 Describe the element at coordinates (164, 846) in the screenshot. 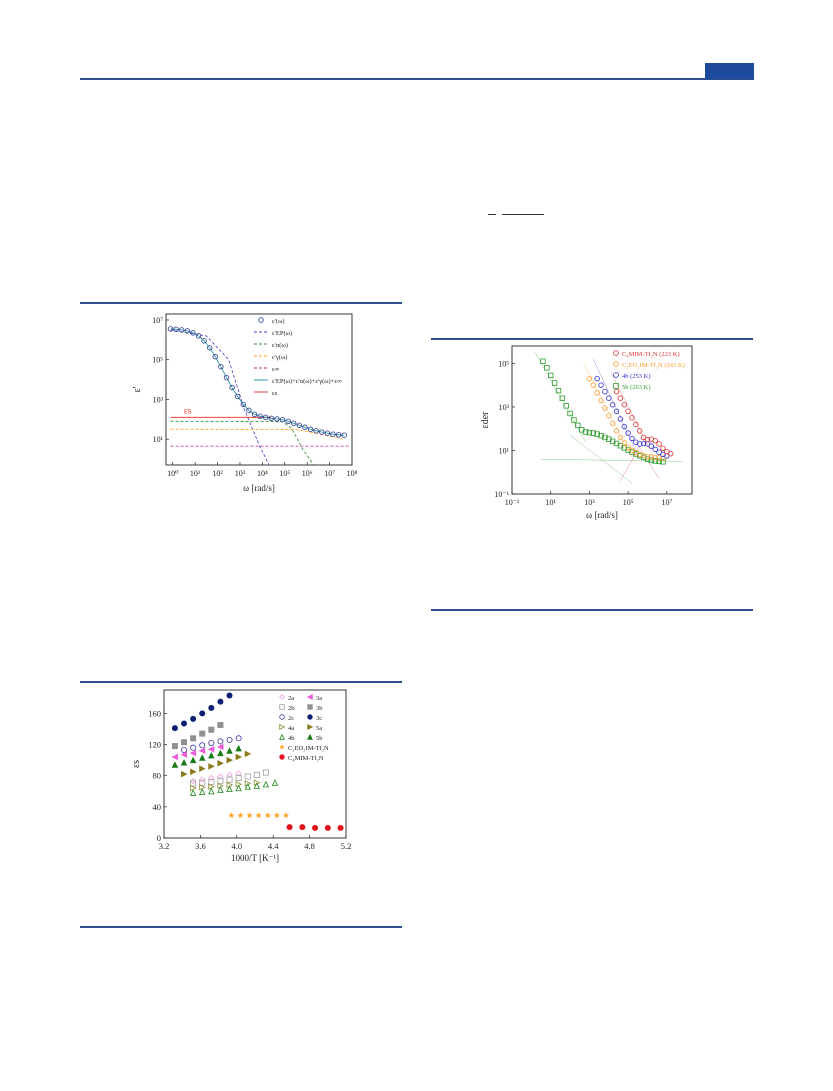

I see `x-tick-label: 3.2` at that location.